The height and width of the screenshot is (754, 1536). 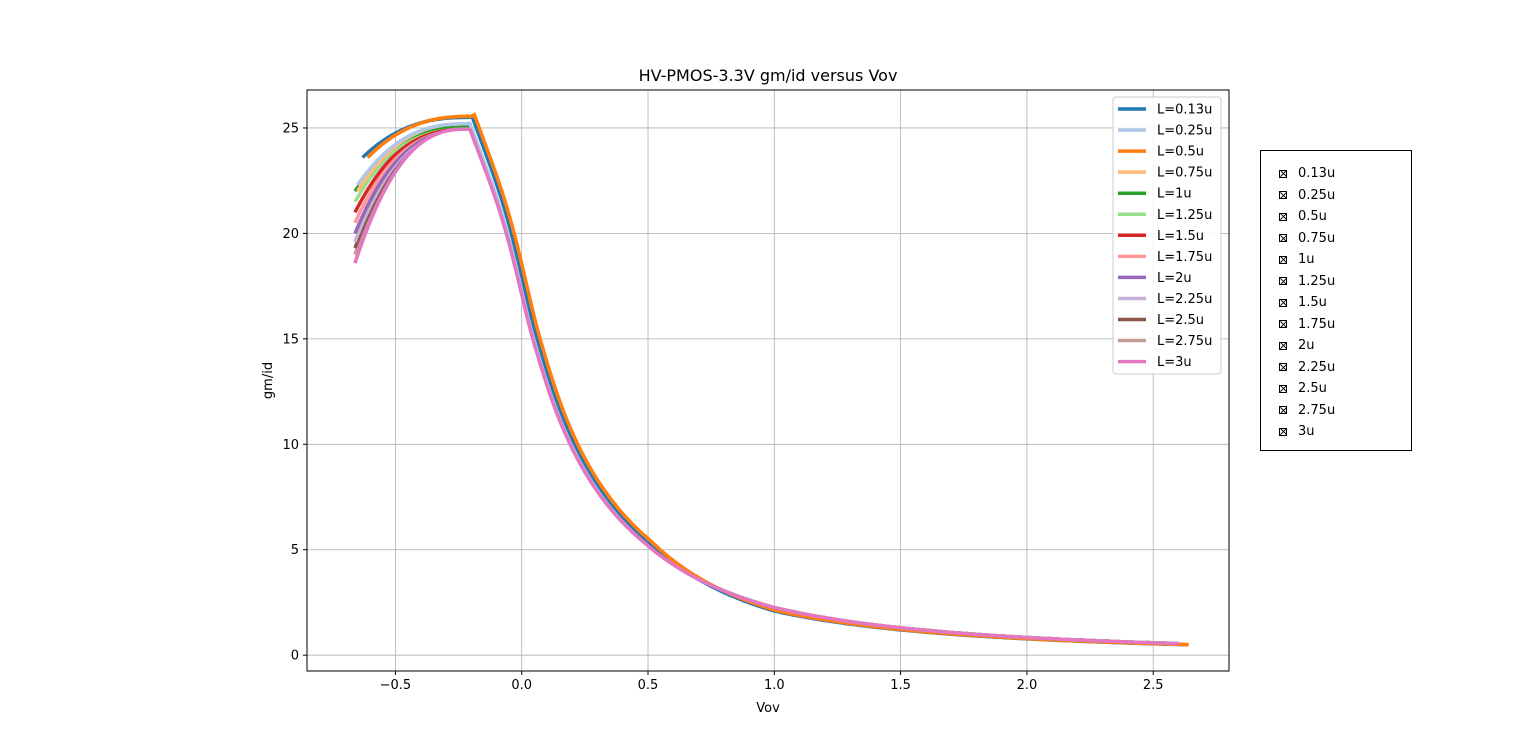 I want to click on y-tick-label: 5, so click(x=295, y=550).